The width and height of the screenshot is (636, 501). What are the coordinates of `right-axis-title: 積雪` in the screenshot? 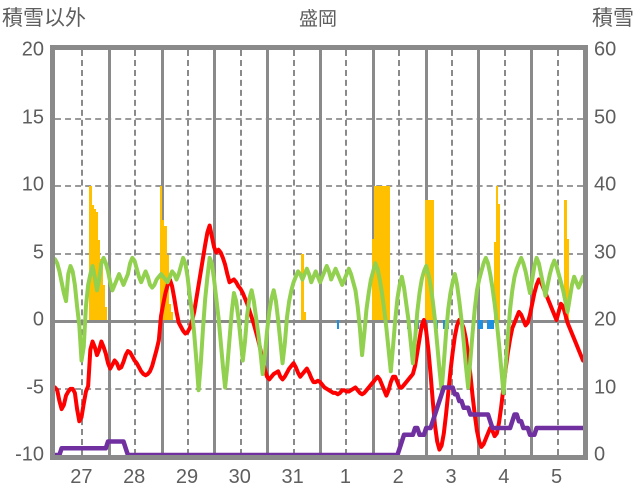 It's located at (613, 18).